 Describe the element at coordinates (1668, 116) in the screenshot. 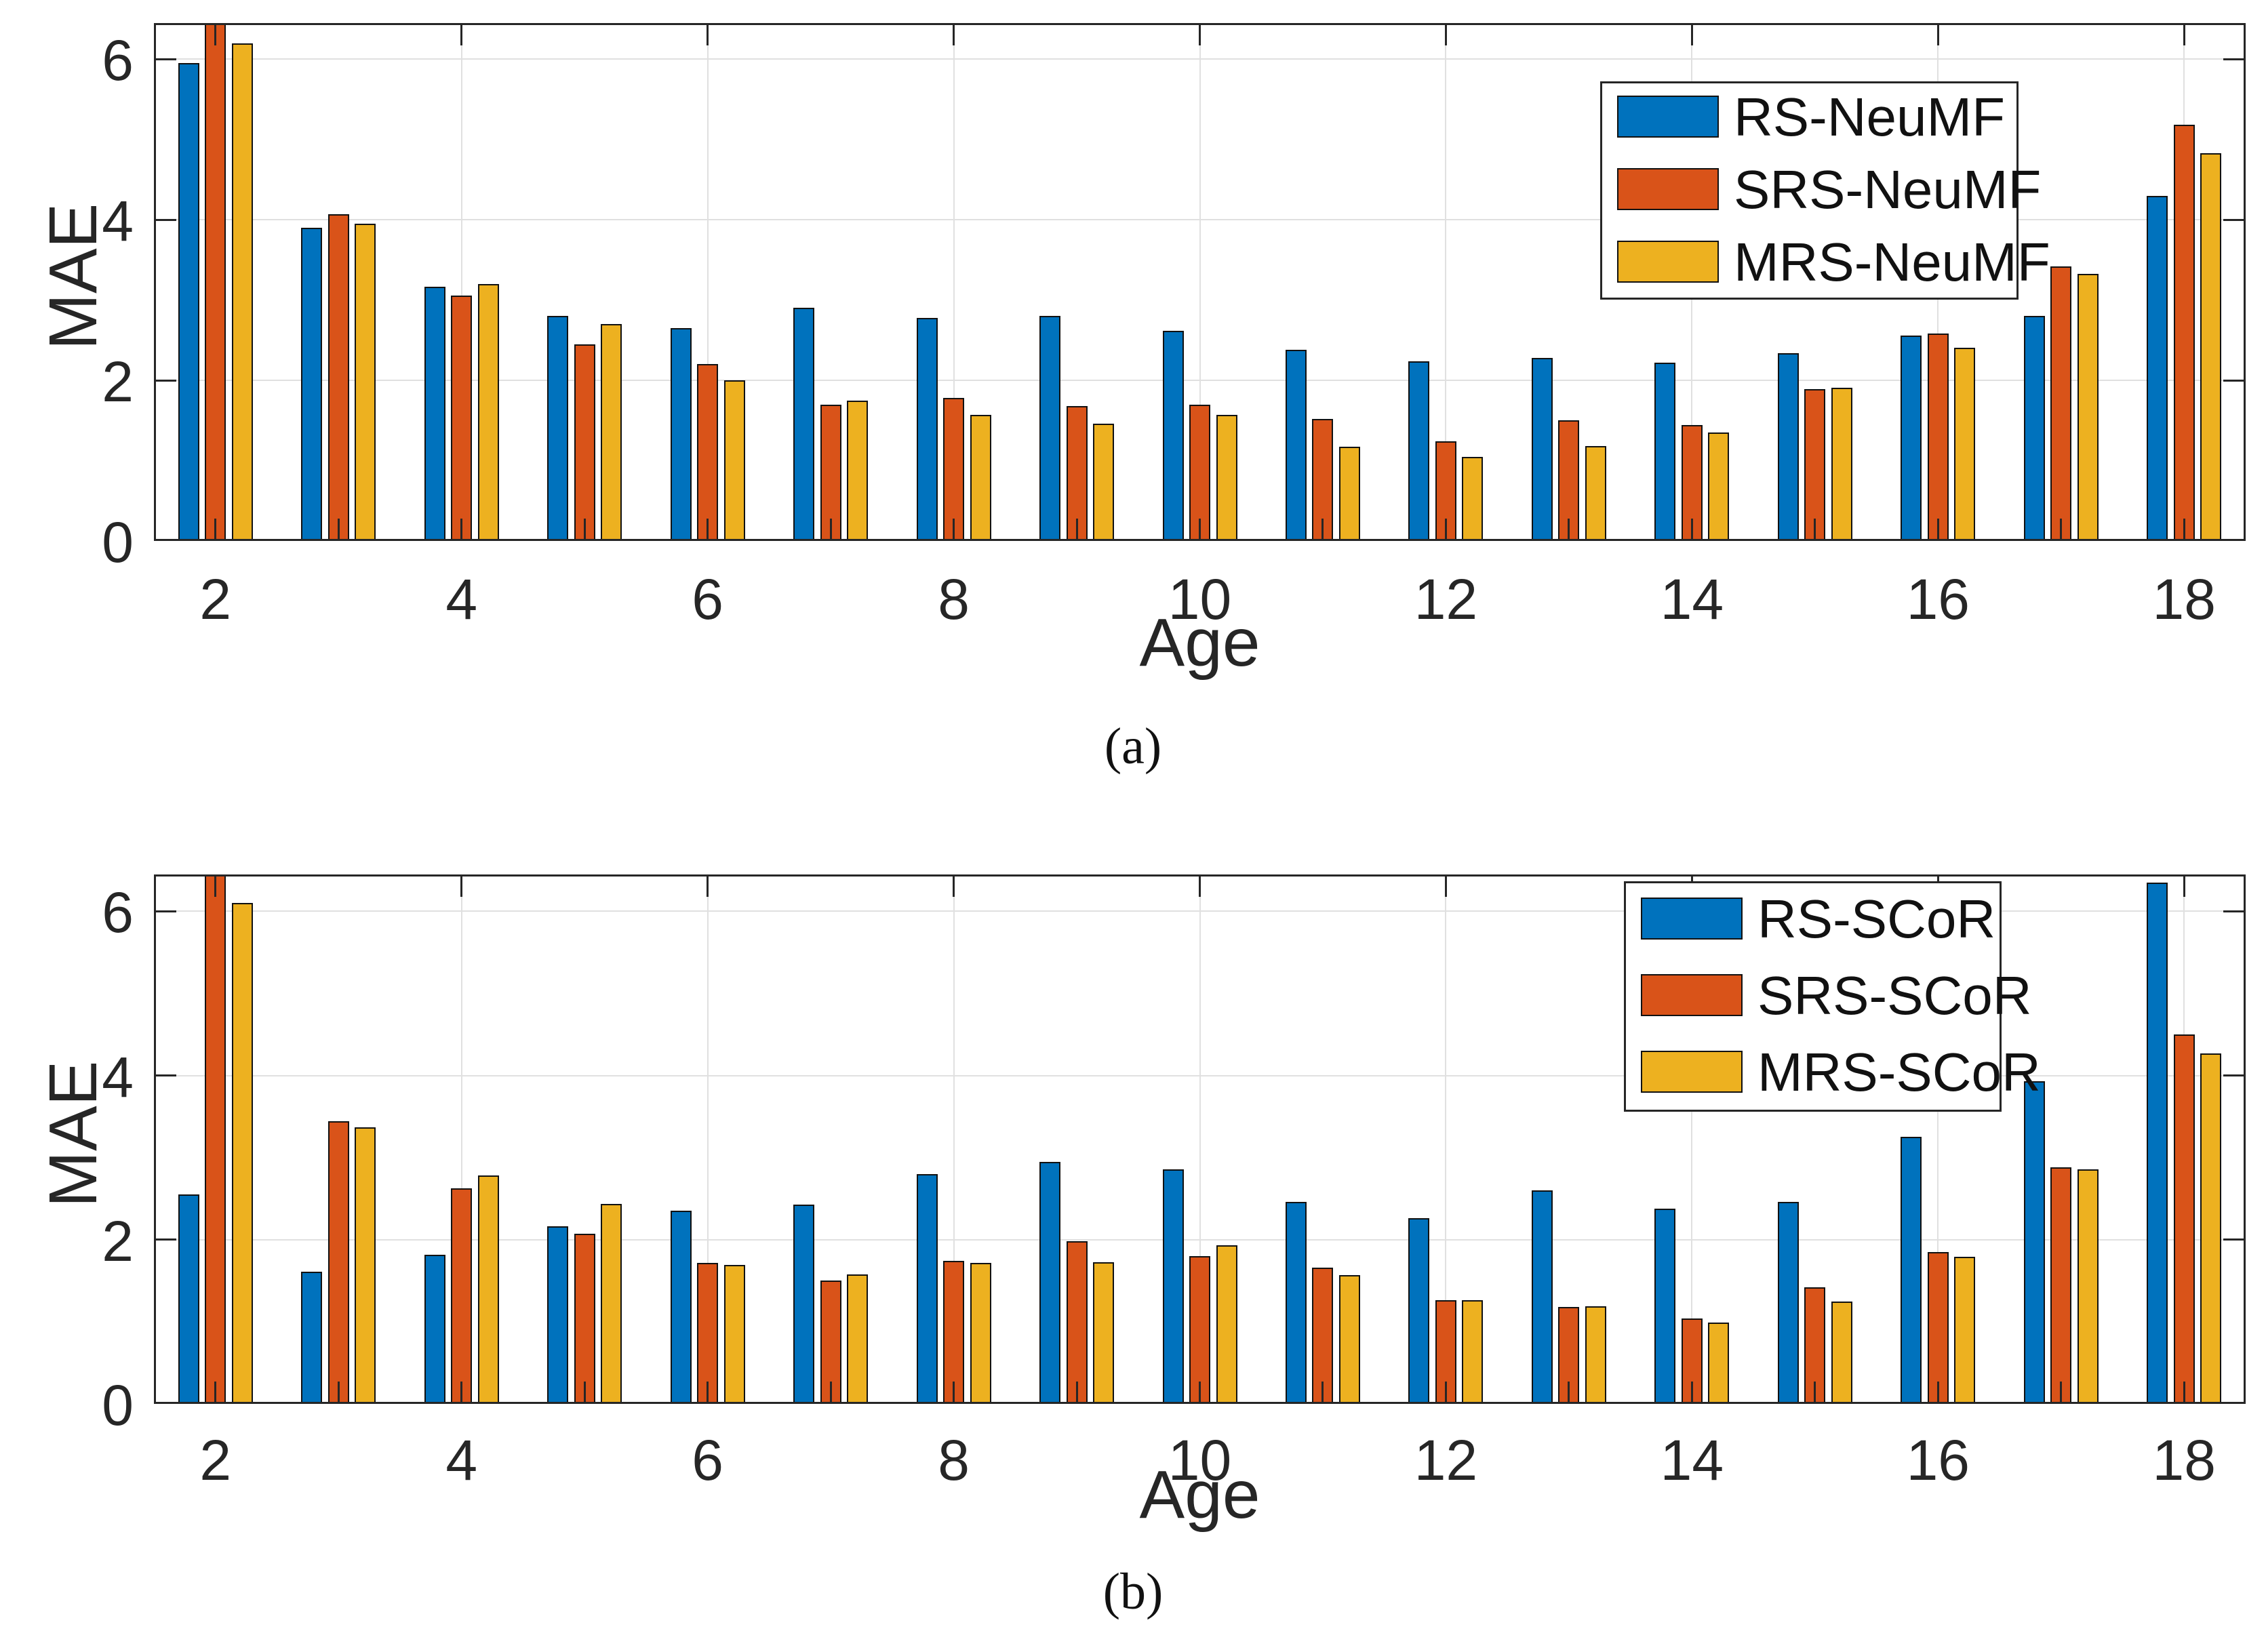

I see `legend-swatch-rs-neumf` at that location.